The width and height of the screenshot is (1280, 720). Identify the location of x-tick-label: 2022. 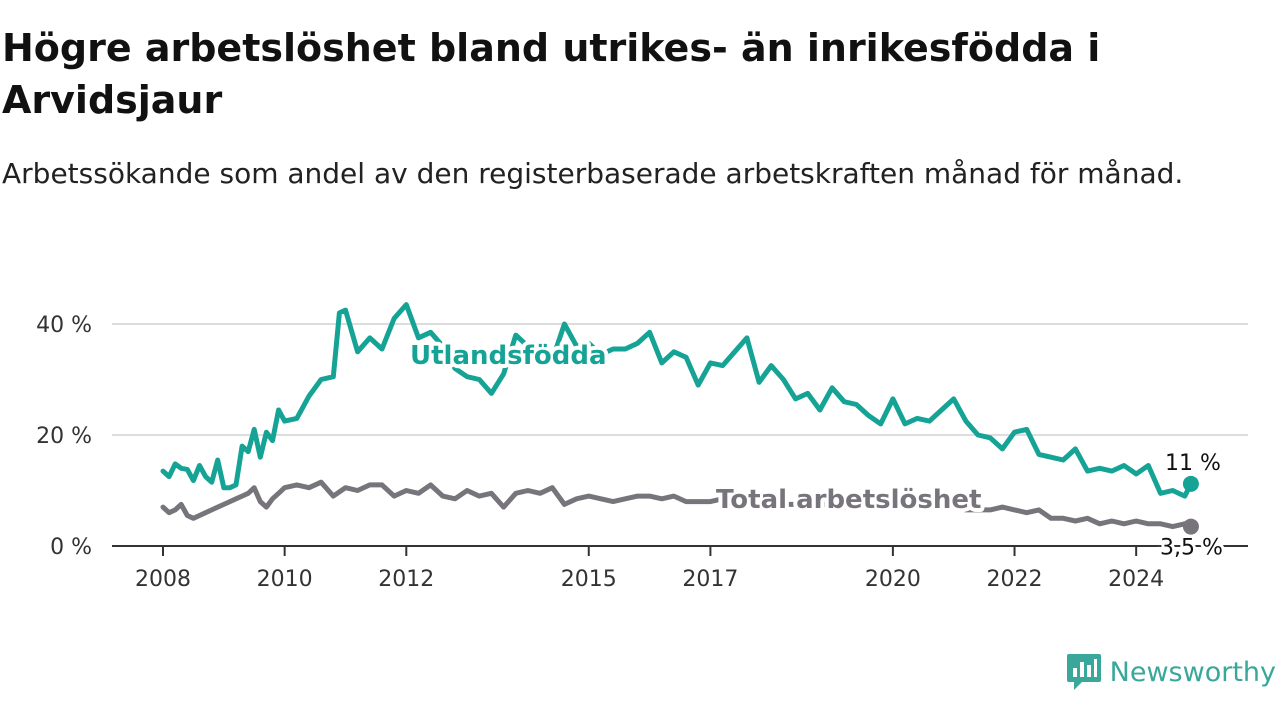
(1015, 579).